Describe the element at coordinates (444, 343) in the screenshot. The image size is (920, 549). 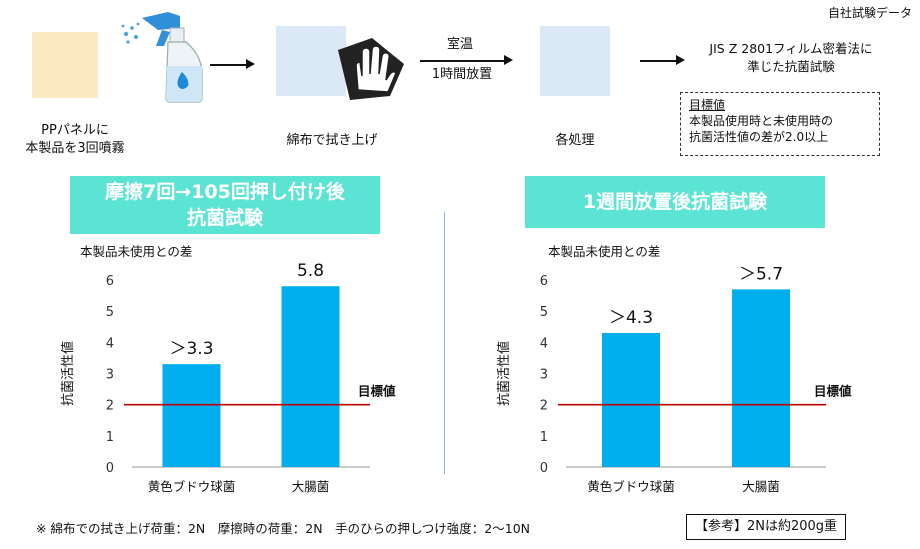
I see `chart-divider` at that location.